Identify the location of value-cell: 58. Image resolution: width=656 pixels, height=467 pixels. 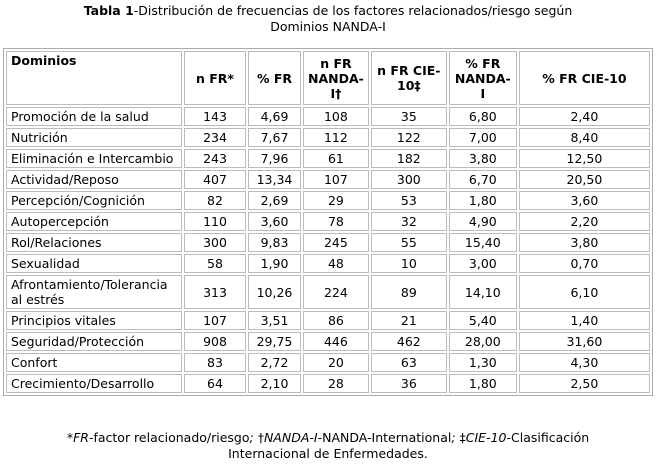
(215, 263).